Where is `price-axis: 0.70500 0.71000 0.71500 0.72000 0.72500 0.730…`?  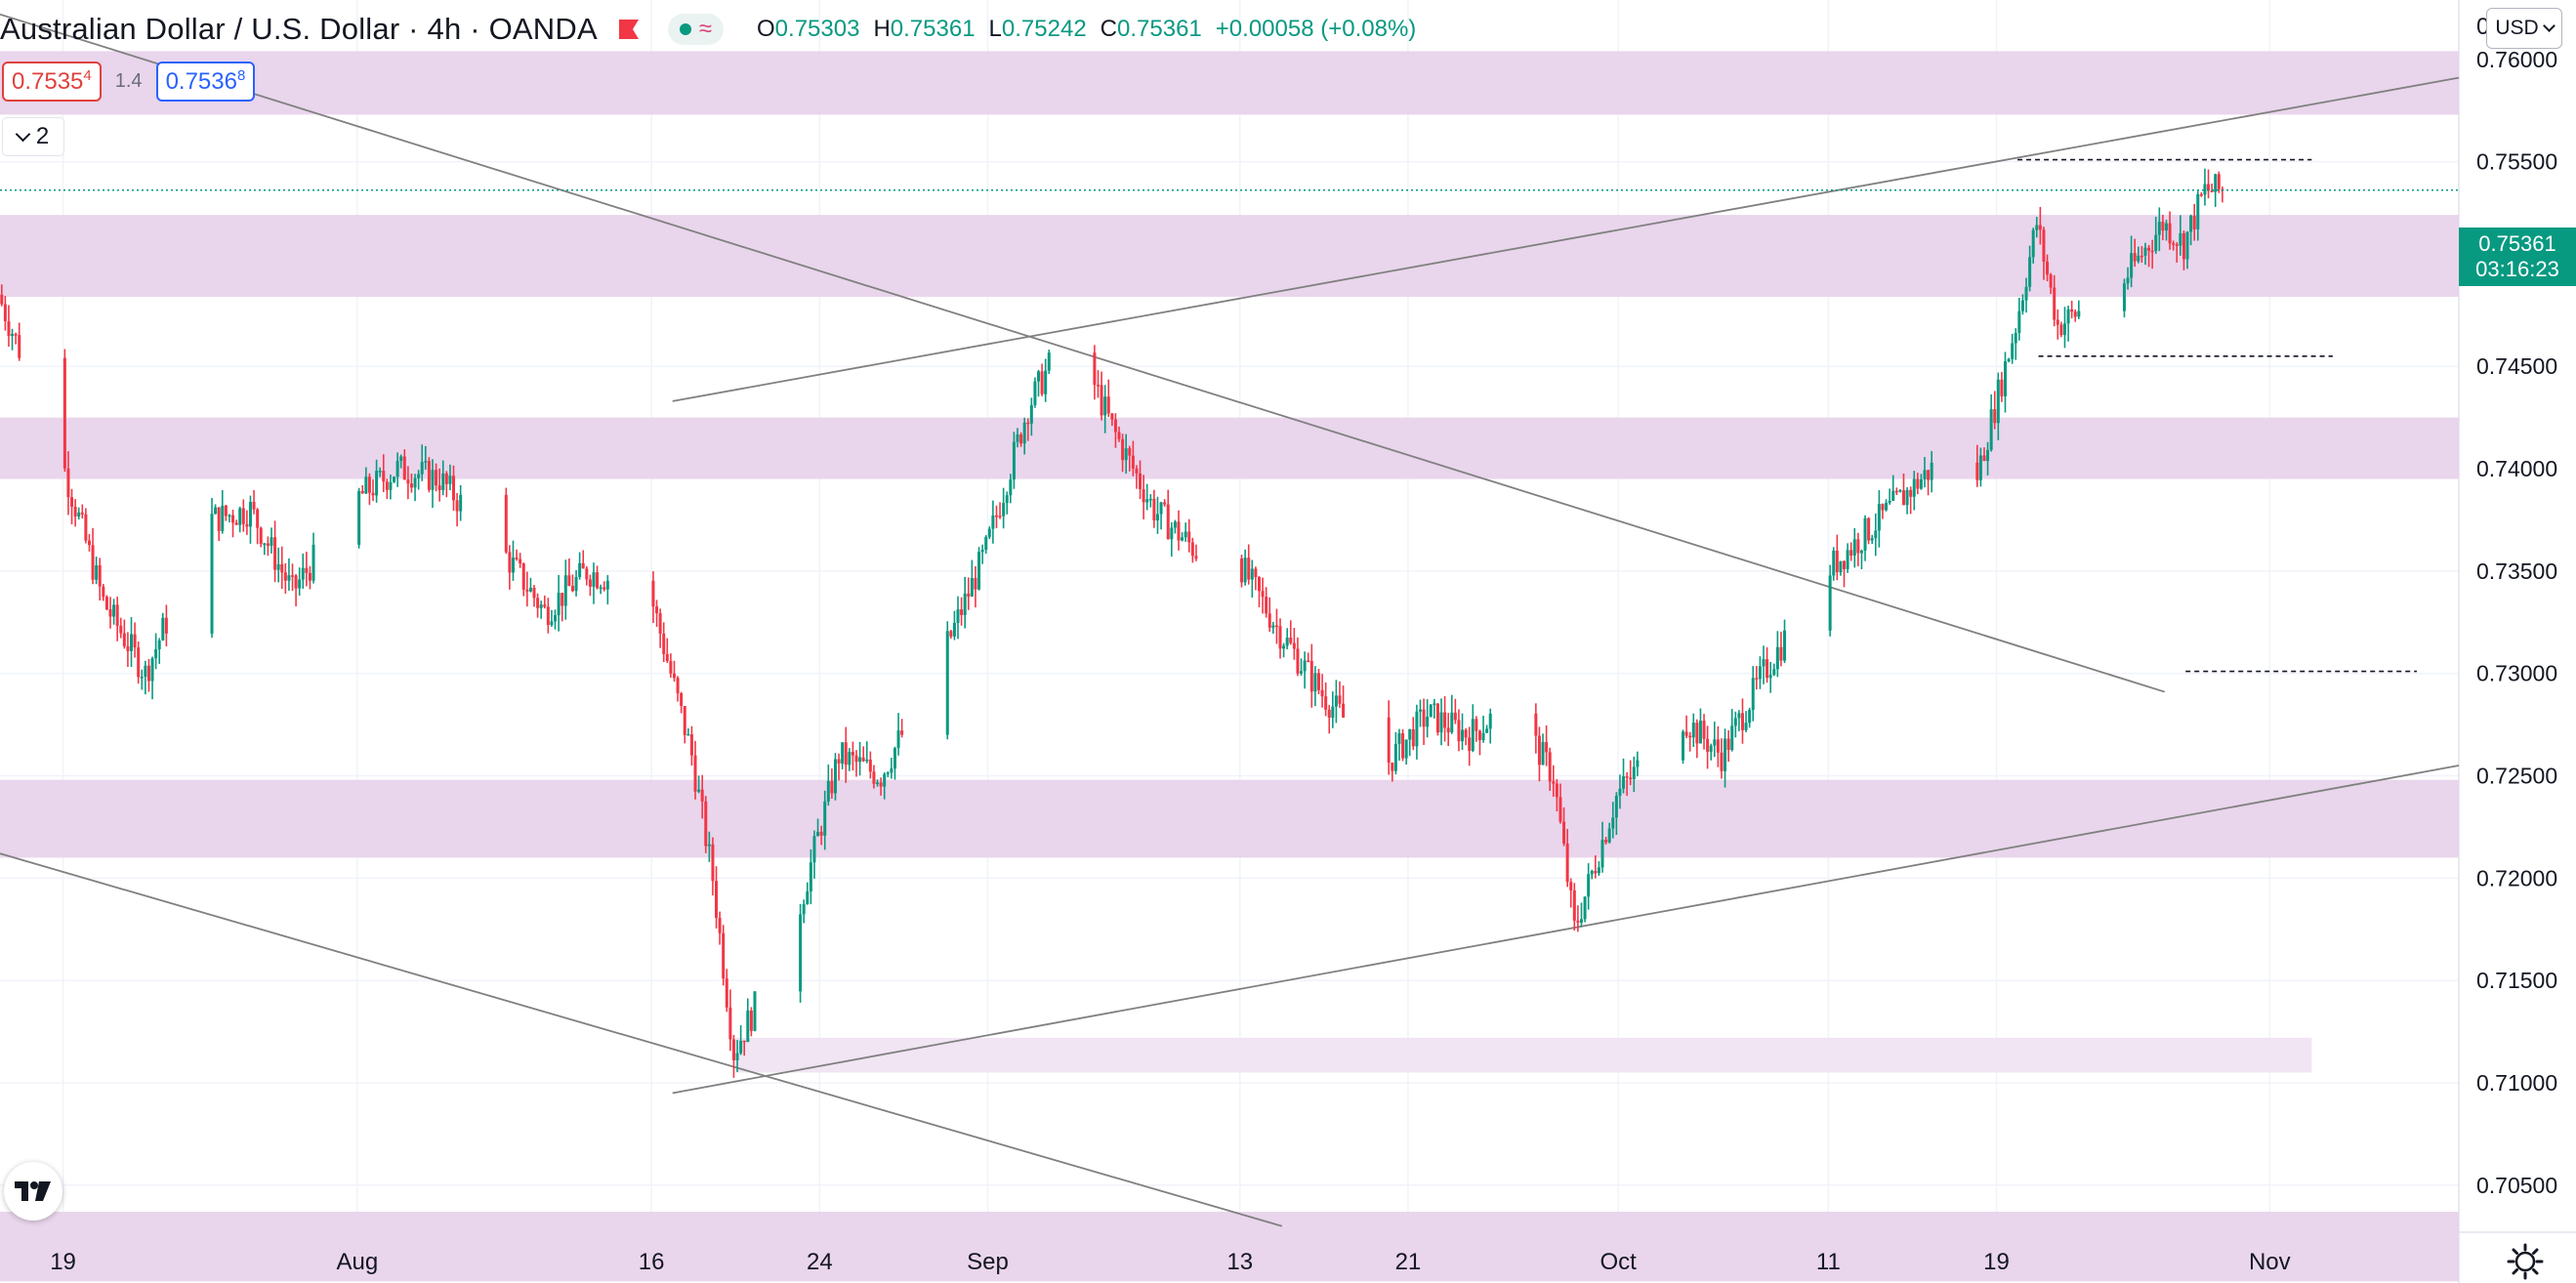
price-axis: 0.70500 0.71000 0.71500 0.72000 0.72500 0.730… is located at coordinates (2517, 623).